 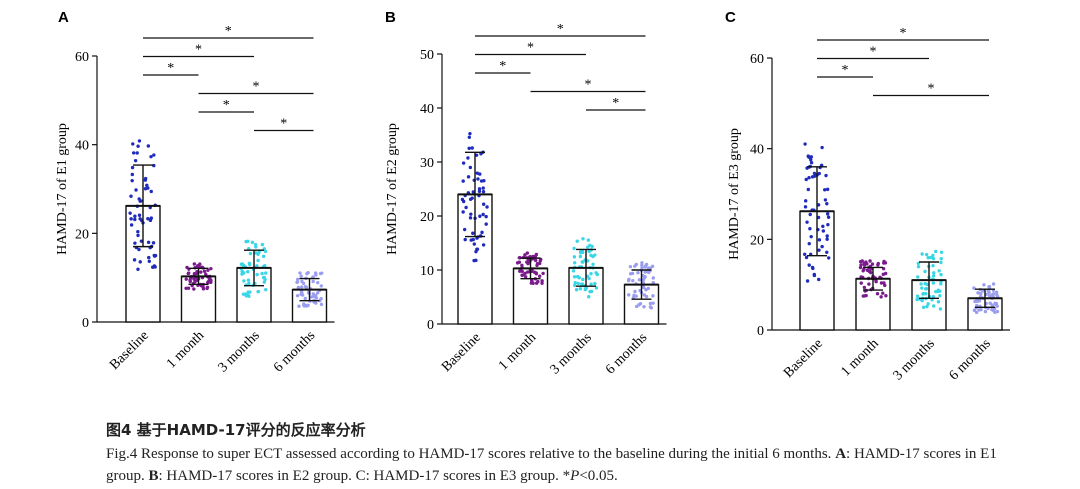 What do you see at coordinates (63, 17) in the screenshot?
I see `panel-label: A` at bounding box center [63, 17].